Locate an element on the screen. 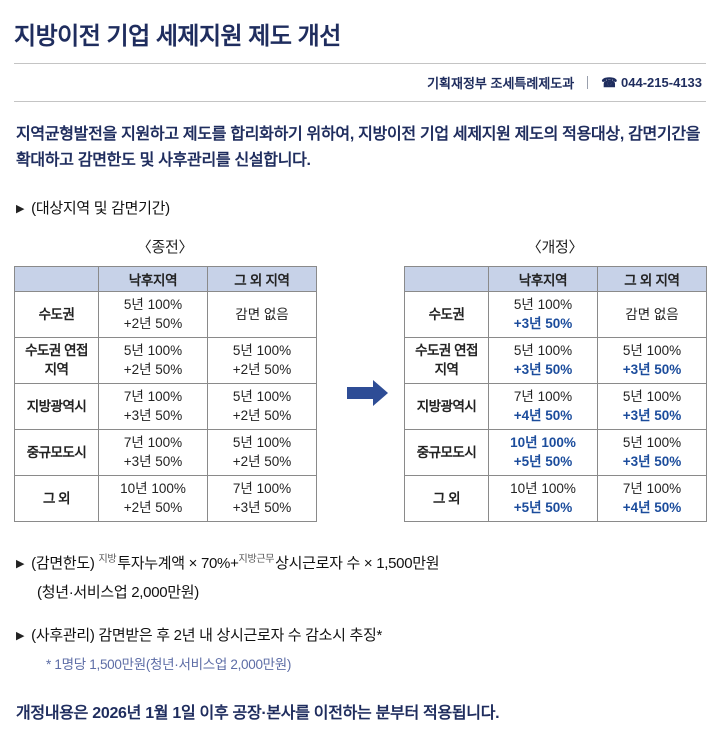  table-row: 그 외 10년 100% +2년 50% 7년 100% +3년 50% is located at coordinates (165, 499).